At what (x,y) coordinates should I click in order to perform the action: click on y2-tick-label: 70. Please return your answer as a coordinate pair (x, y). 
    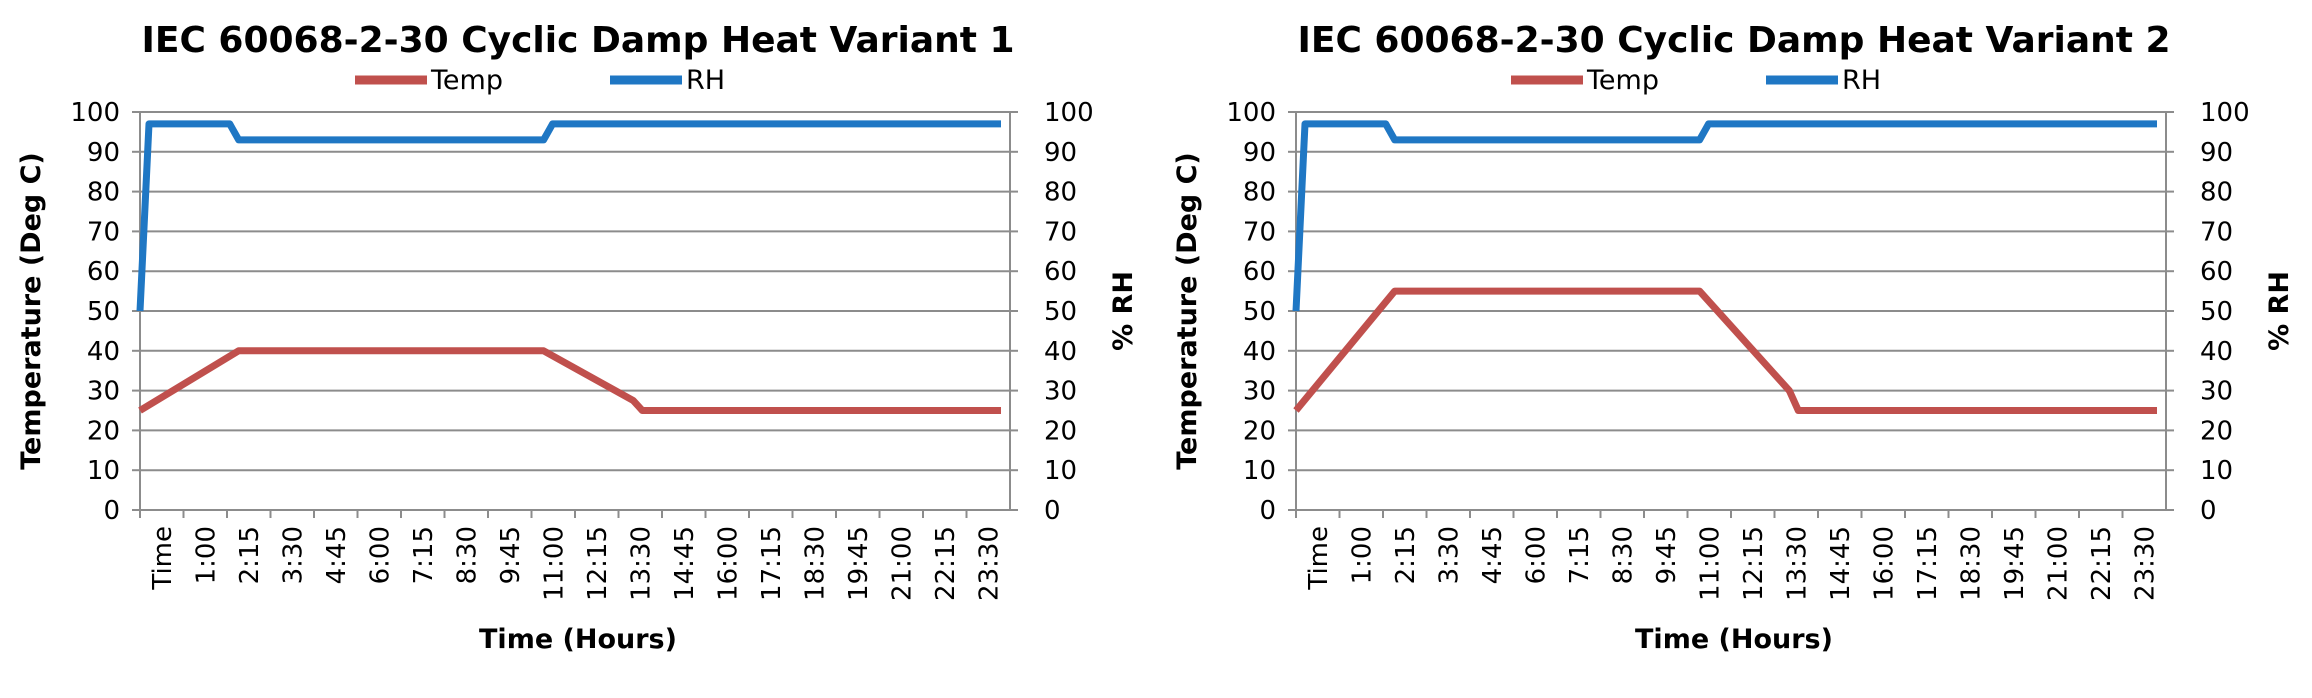
    Looking at the image, I should click on (1060, 232).